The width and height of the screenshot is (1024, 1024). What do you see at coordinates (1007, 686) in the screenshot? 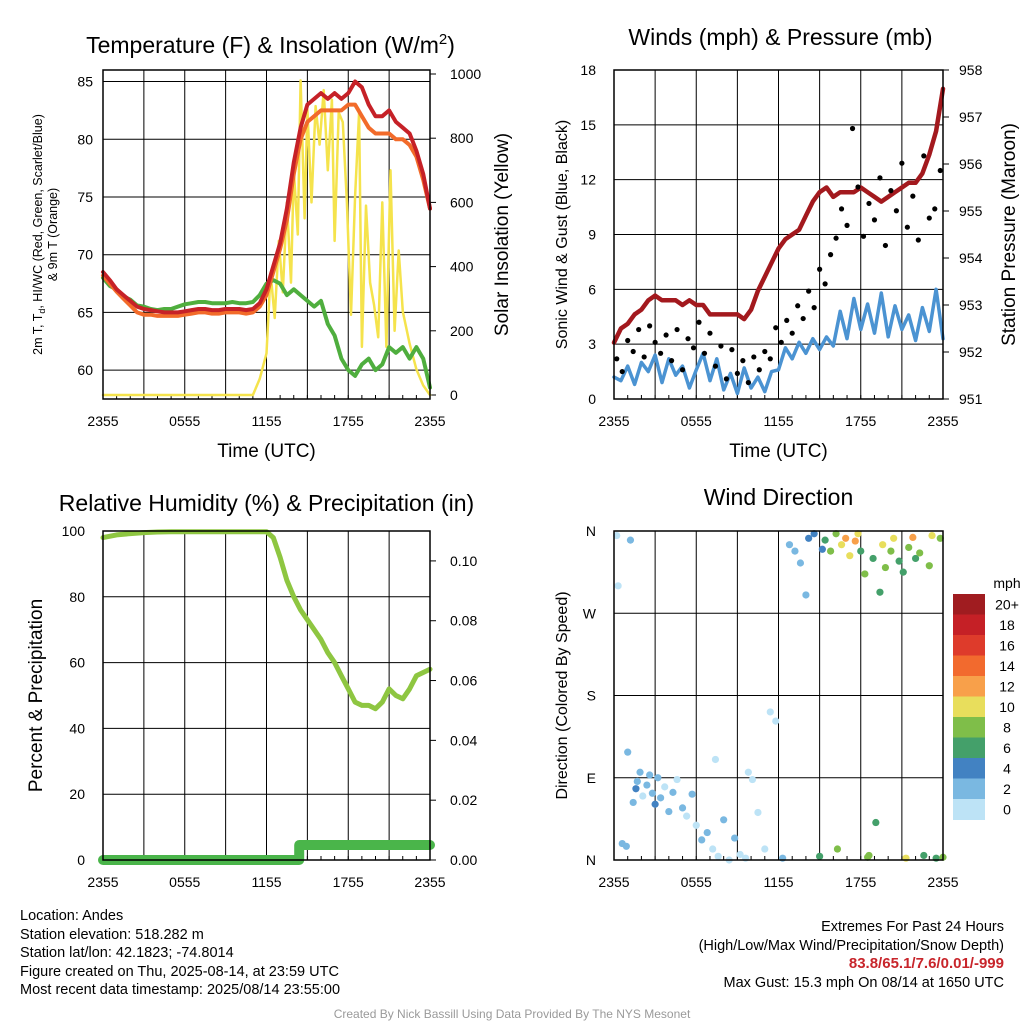
I see `colorbar-label: 12` at bounding box center [1007, 686].